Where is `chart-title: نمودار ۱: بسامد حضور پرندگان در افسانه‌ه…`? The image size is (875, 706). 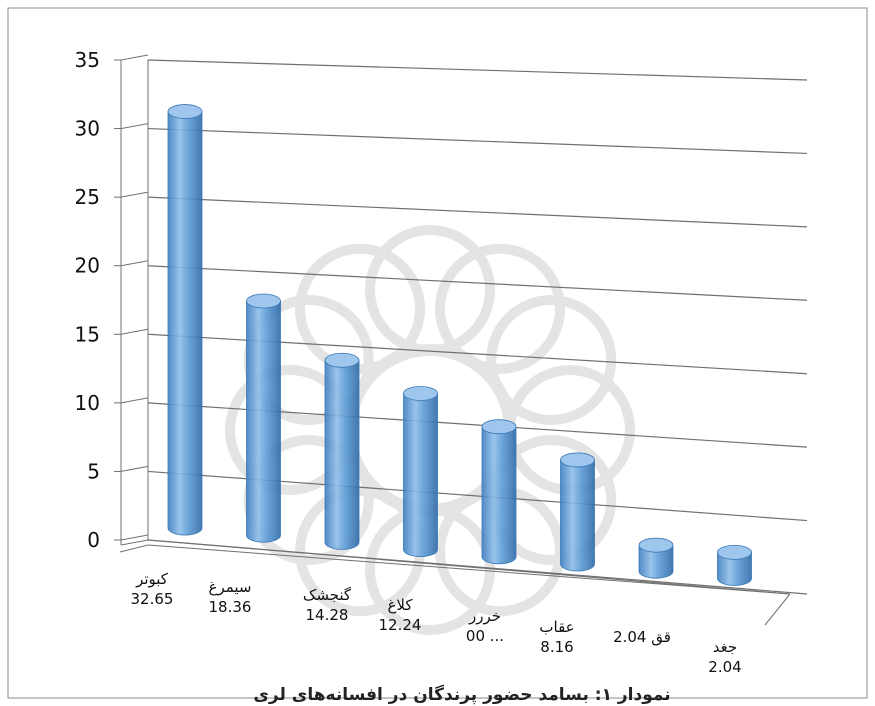 chart-title: نمودار ۱: بسامد حضور پرندگان در افسانه‌ه… is located at coordinates (461, 694).